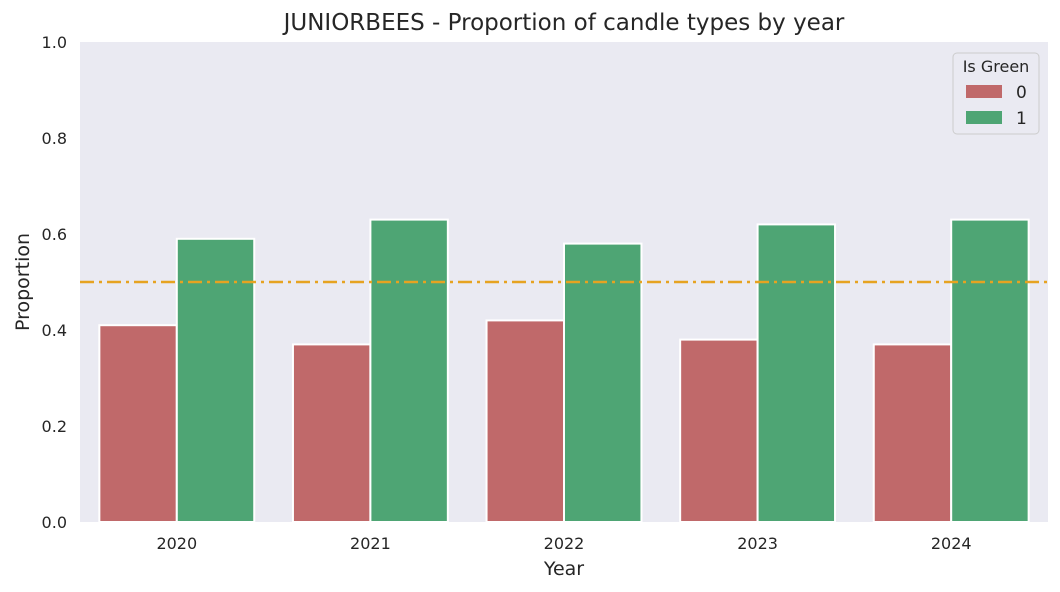  Describe the element at coordinates (54, 426) in the screenshot. I see `y-tick-label: 0.2` at that location.